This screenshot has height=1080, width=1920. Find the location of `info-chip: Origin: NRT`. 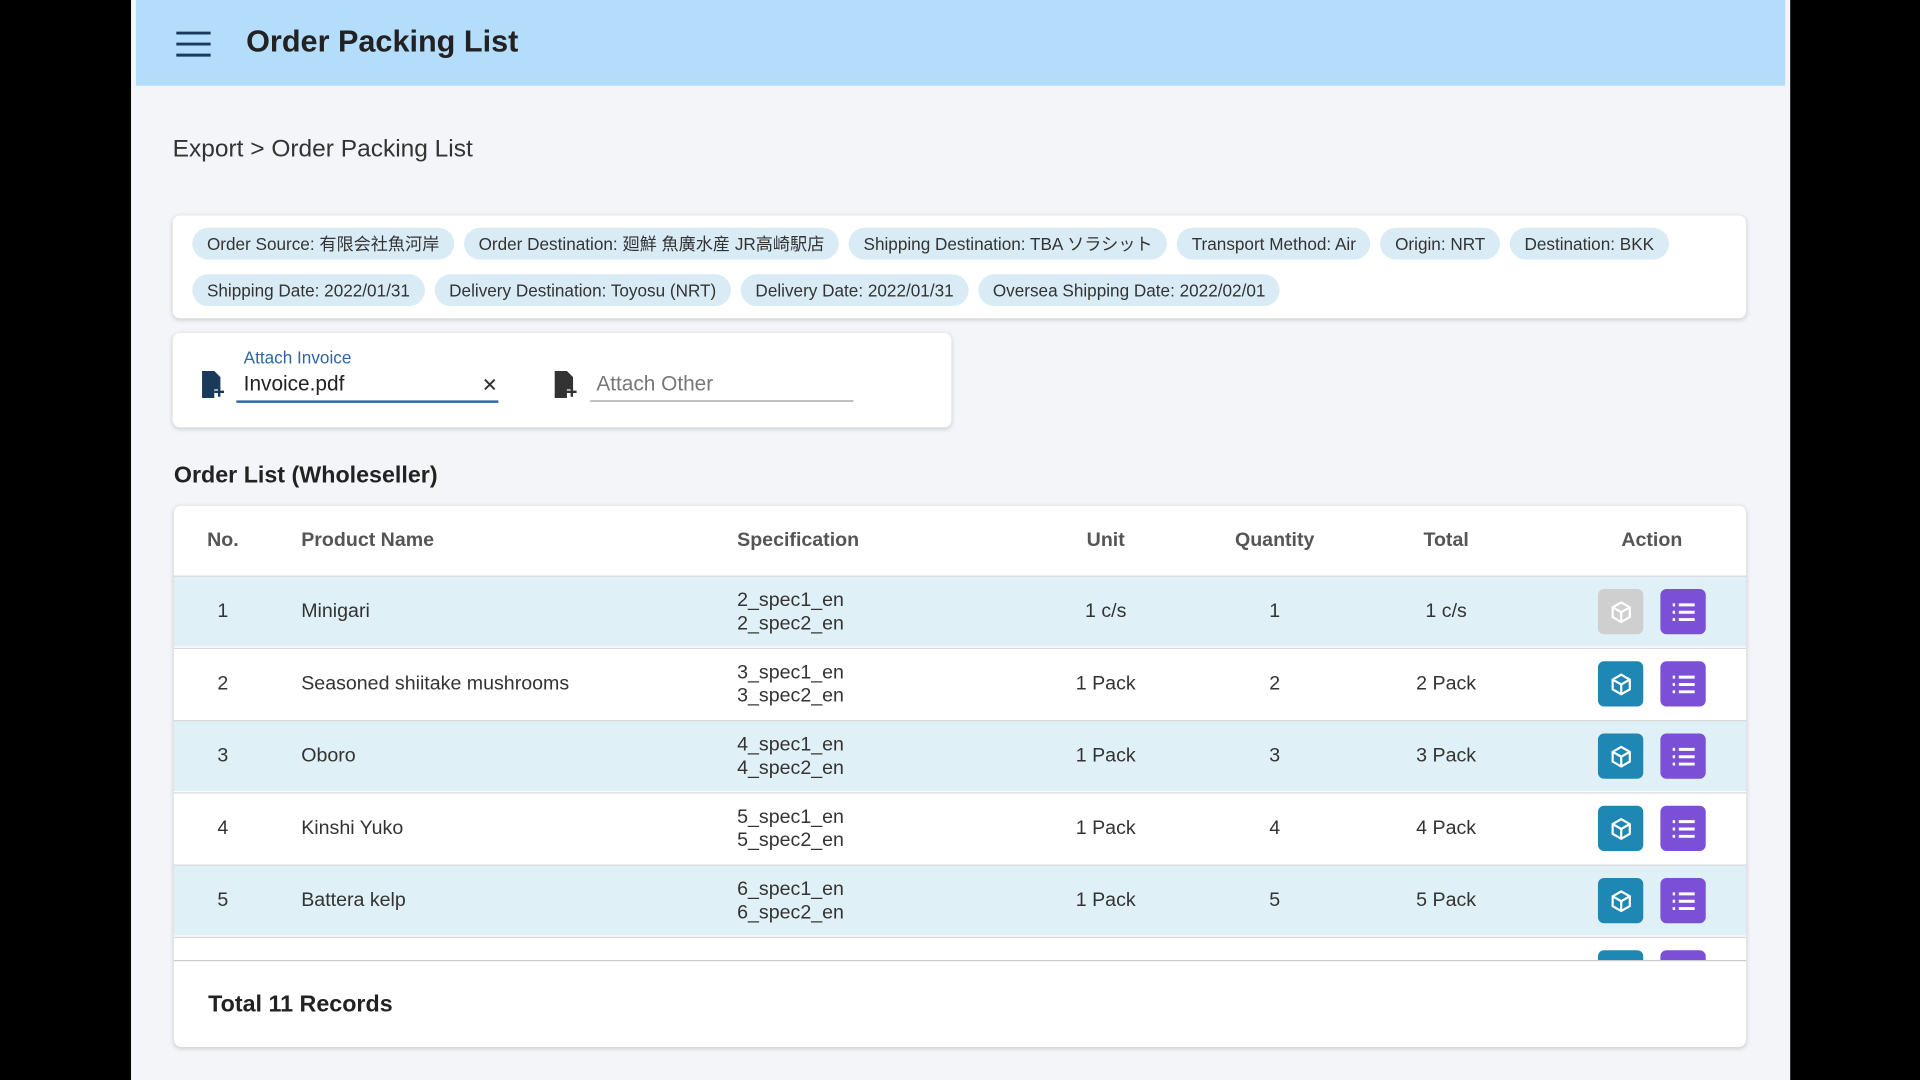

info-chip: Origin: NRT is located at coordinates (1440, 244).